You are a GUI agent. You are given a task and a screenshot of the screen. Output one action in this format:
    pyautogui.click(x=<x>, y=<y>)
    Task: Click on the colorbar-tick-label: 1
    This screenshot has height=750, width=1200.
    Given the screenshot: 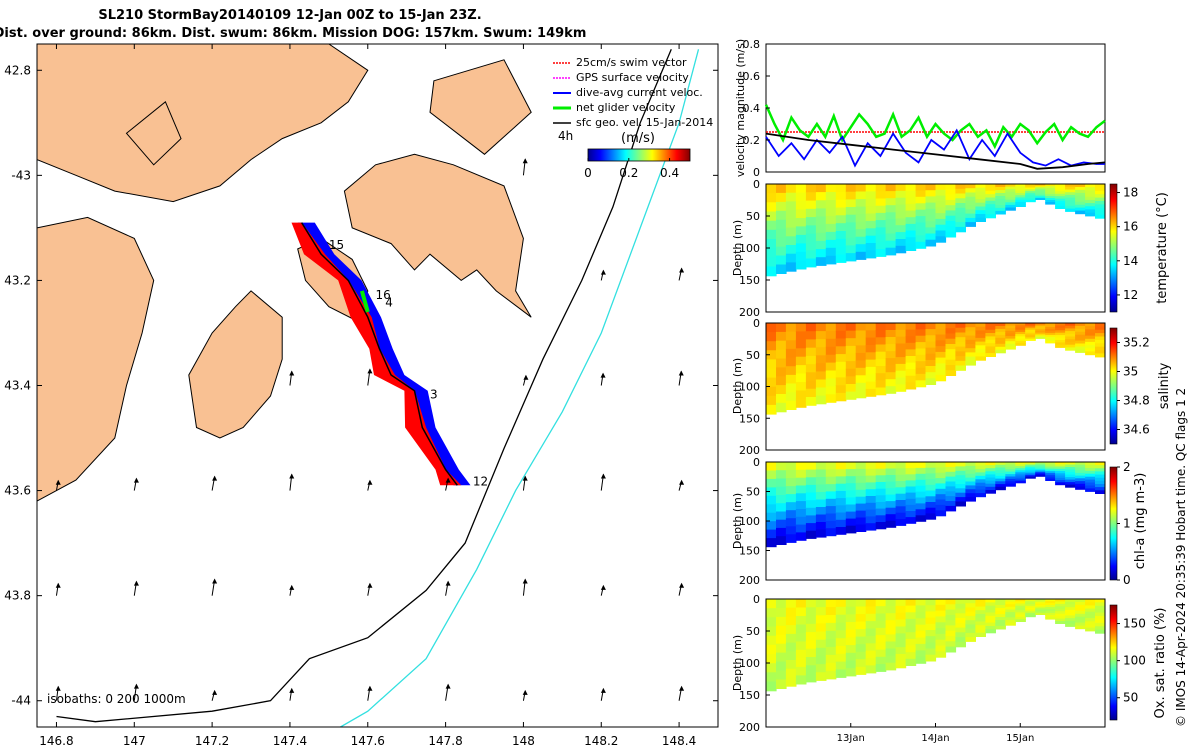 What is the action you would take?
    pyautogui.click(x=1127, y=524)
    